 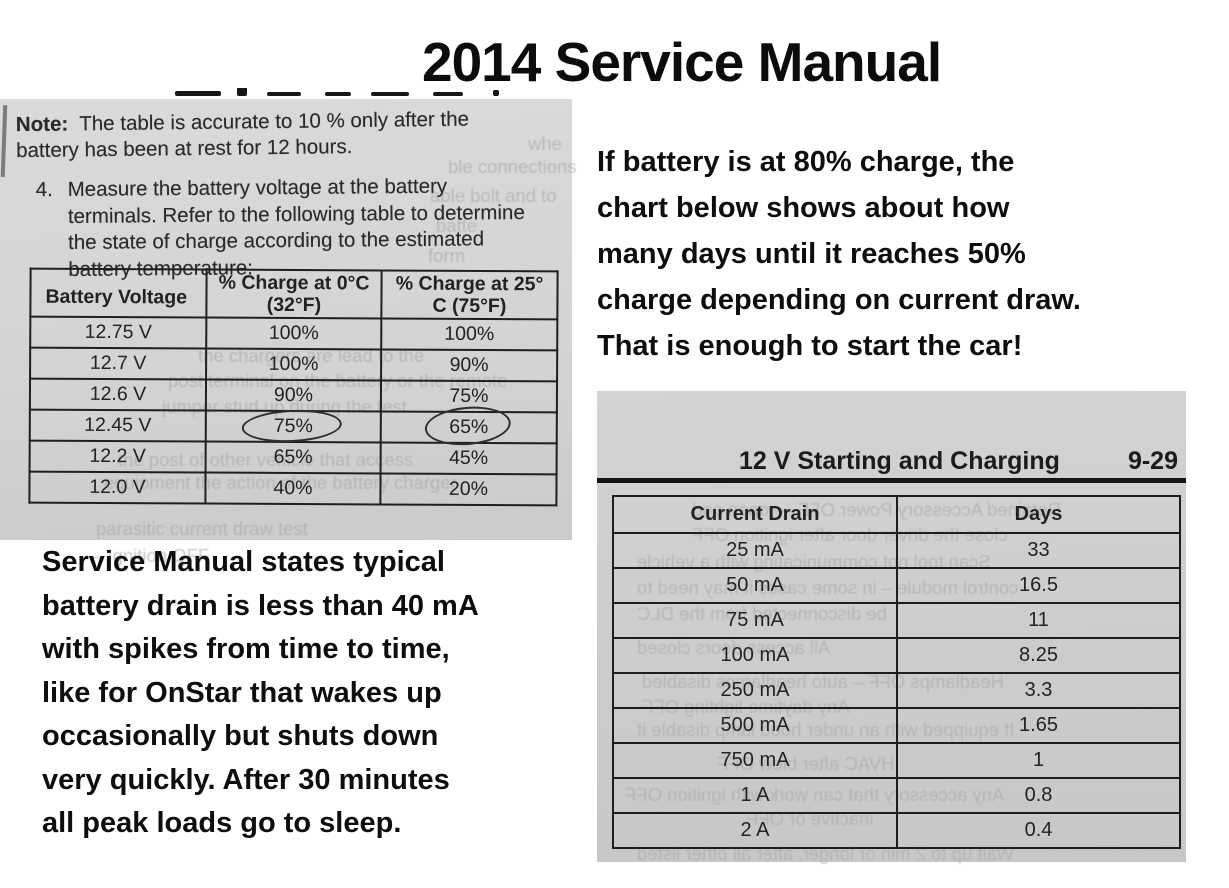 I want to click on header-line: C (75°F), so click(x=469, y=306).